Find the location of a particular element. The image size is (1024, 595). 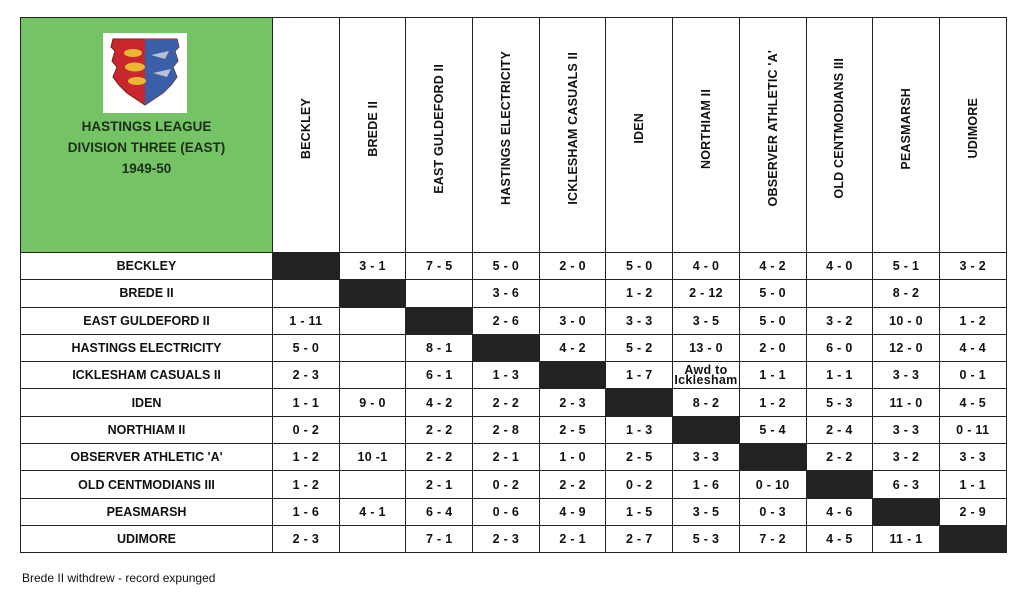

row-team-name: IDEN is located at coordinates (146, 402).